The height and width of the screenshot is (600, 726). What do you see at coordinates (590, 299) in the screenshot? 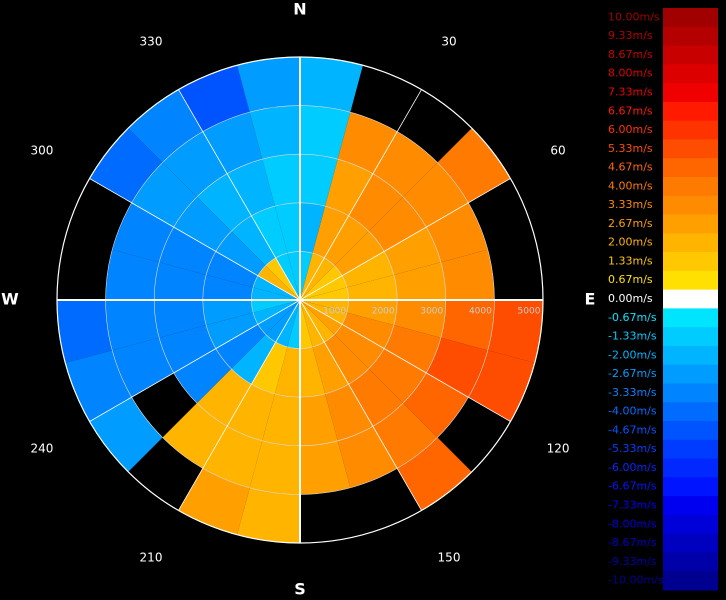
I see `compass-label: E` at bounding box center [590, 299].